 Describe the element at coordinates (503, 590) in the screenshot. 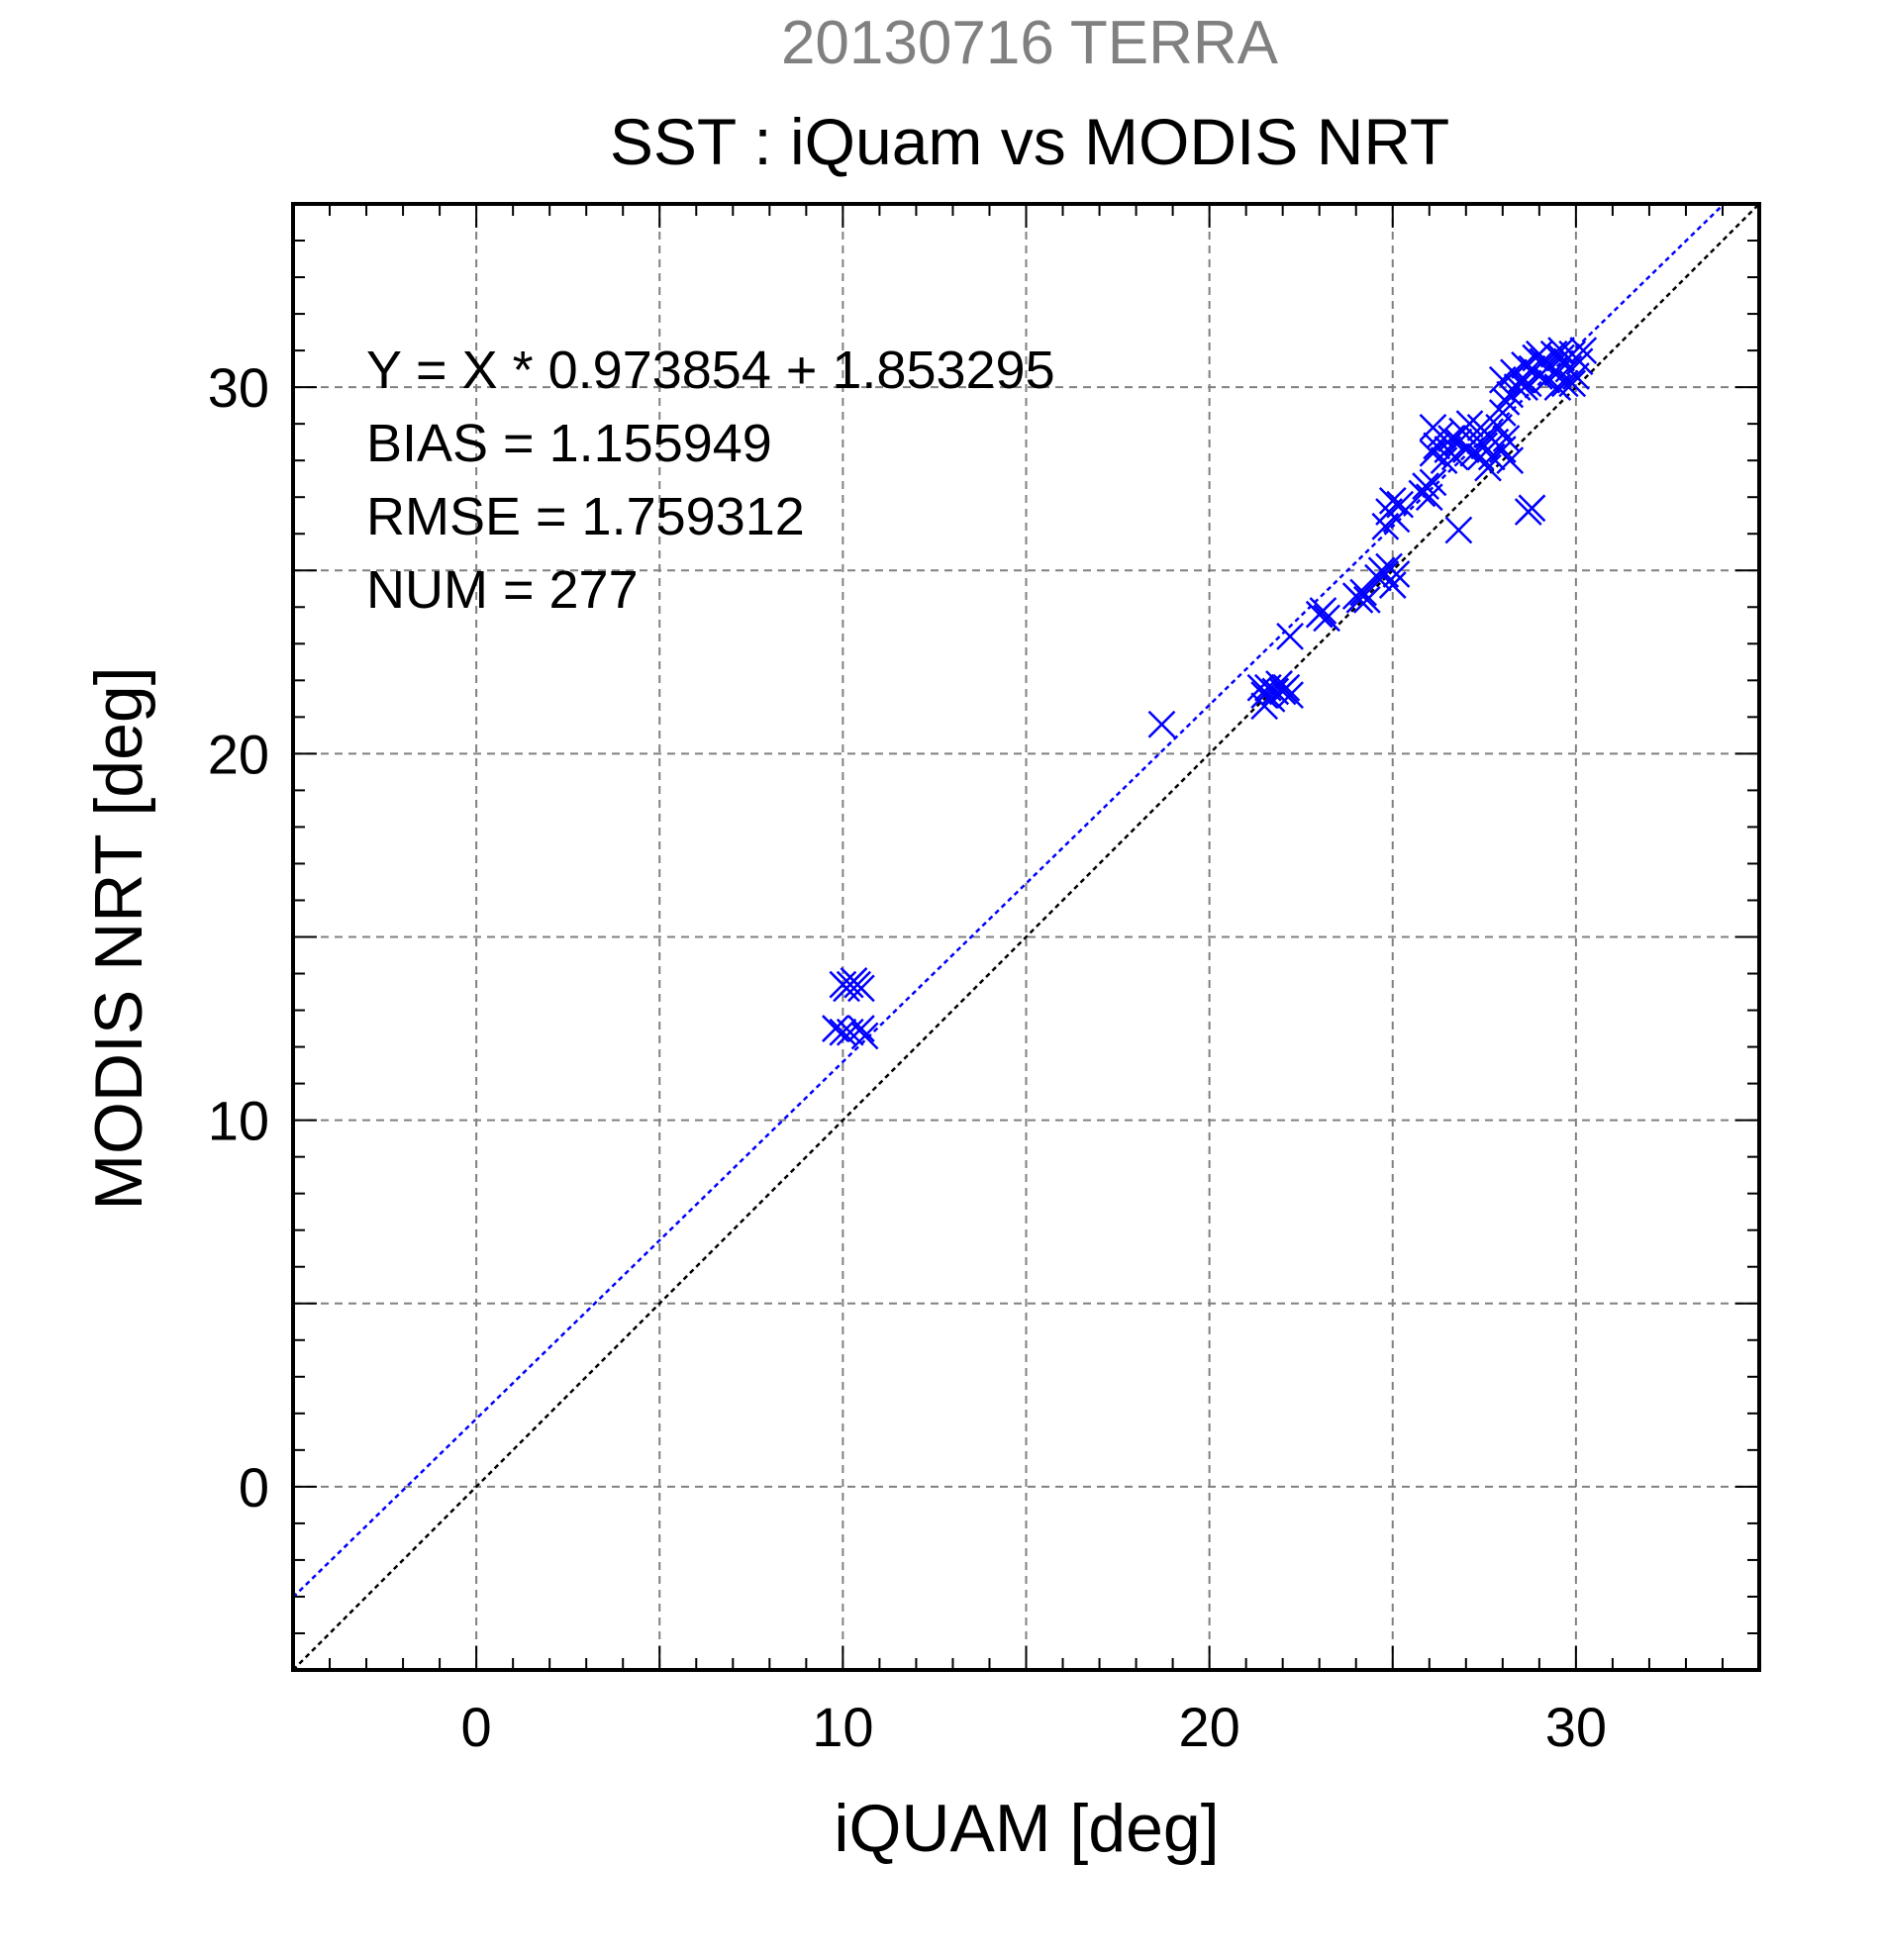

I see `num-text: NUM = 277` at that location.